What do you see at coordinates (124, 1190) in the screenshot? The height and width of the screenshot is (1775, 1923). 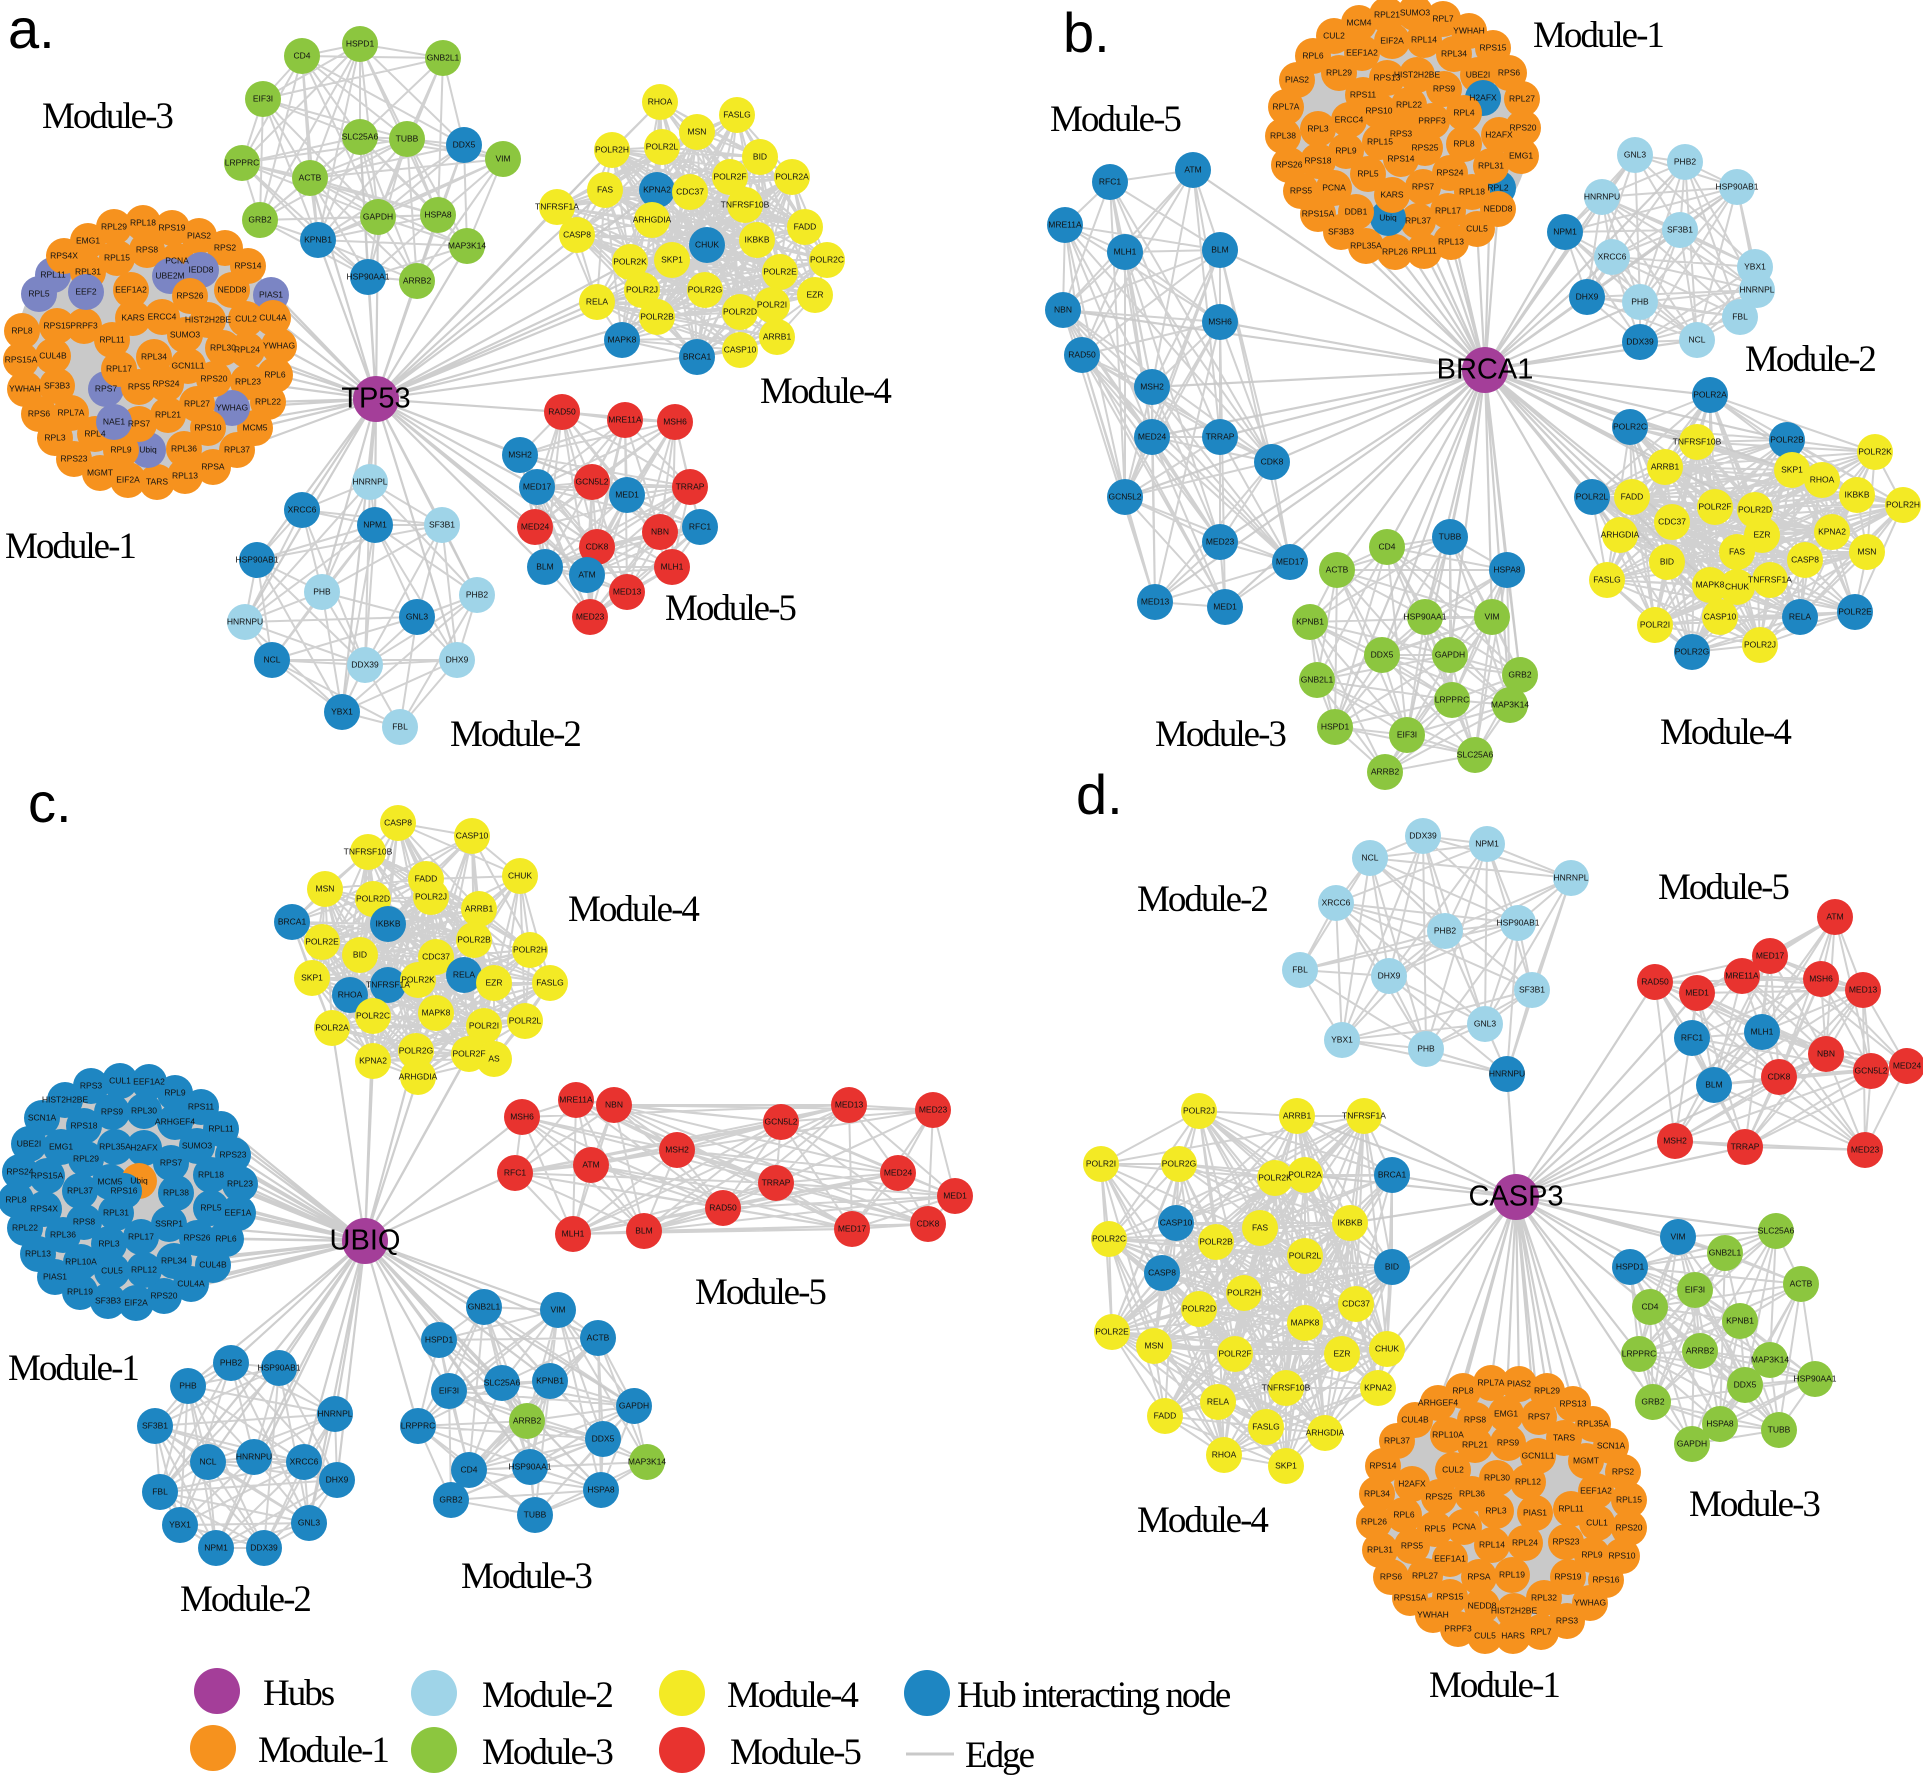 I see `svg-text: RPS16` at bounding box center [124, 1190].